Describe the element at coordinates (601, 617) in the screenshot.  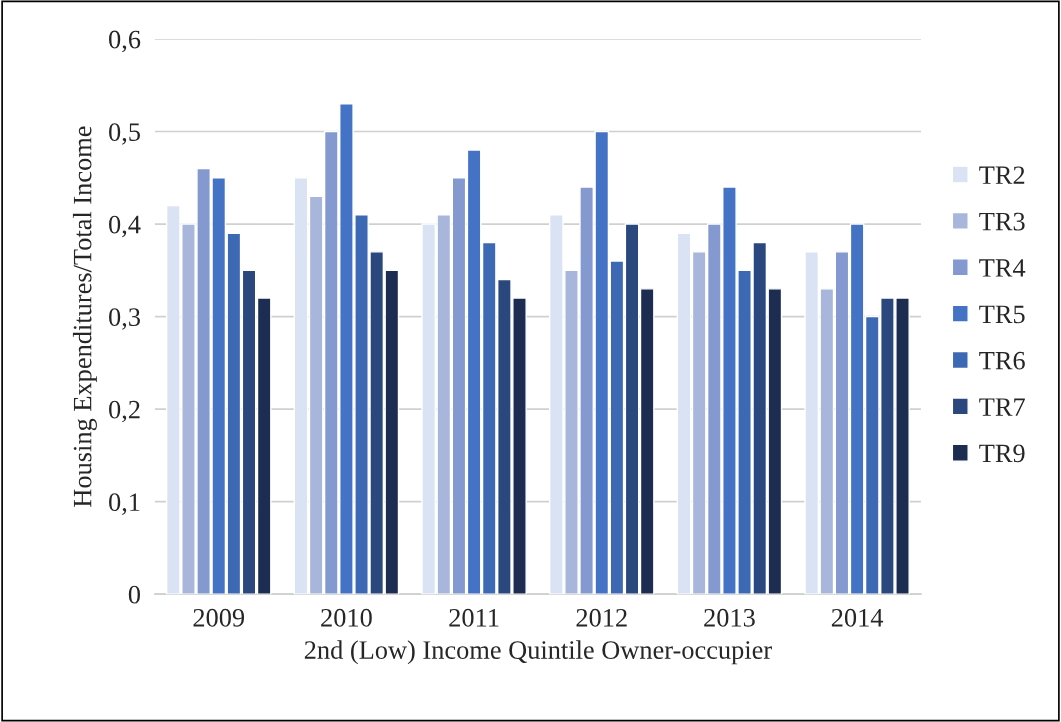
I see `x-tick-label: 2012` at that location.